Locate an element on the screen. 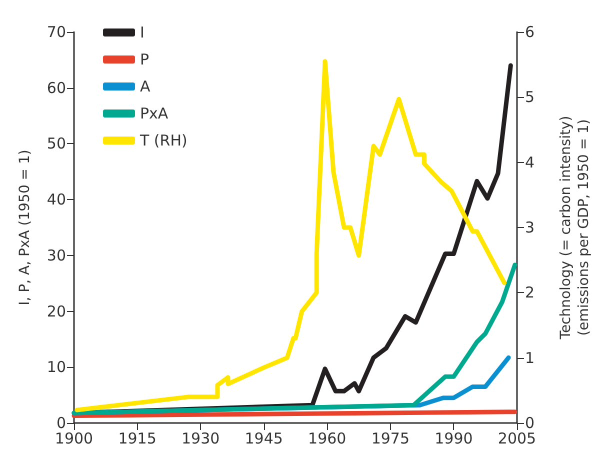 Image resolution: width=609 pixels, height=473 pixels. legend-label: A is located at coordinates (145, 87).